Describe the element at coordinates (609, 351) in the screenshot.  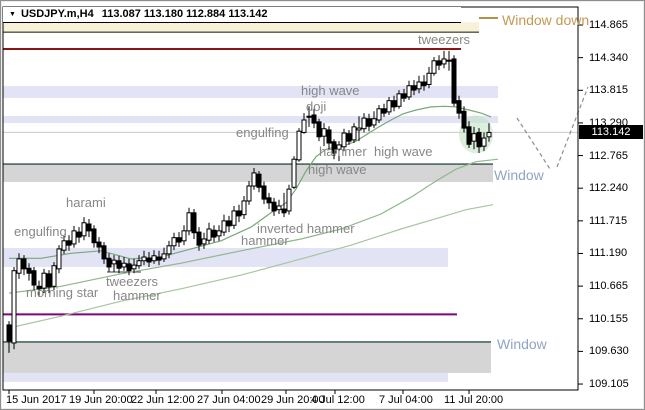
I see `price-axis-label: 109.630` at that location.